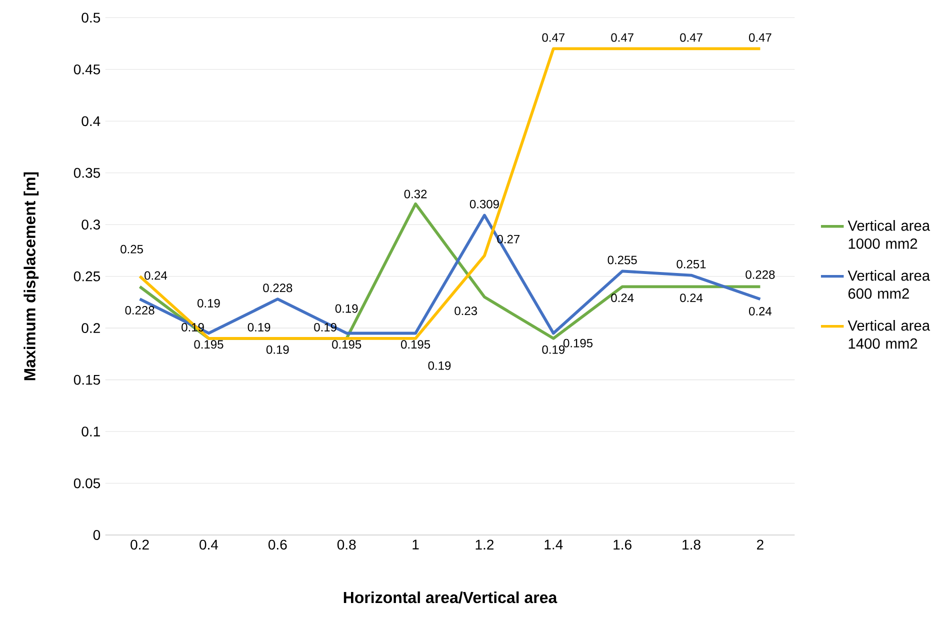 The image size is (944, 621). What do you see at coordinates (451, 597) in the screenshot?
I see `x-axis-title: Horizontal area/Vertical area` at bounding box center [451, 597].